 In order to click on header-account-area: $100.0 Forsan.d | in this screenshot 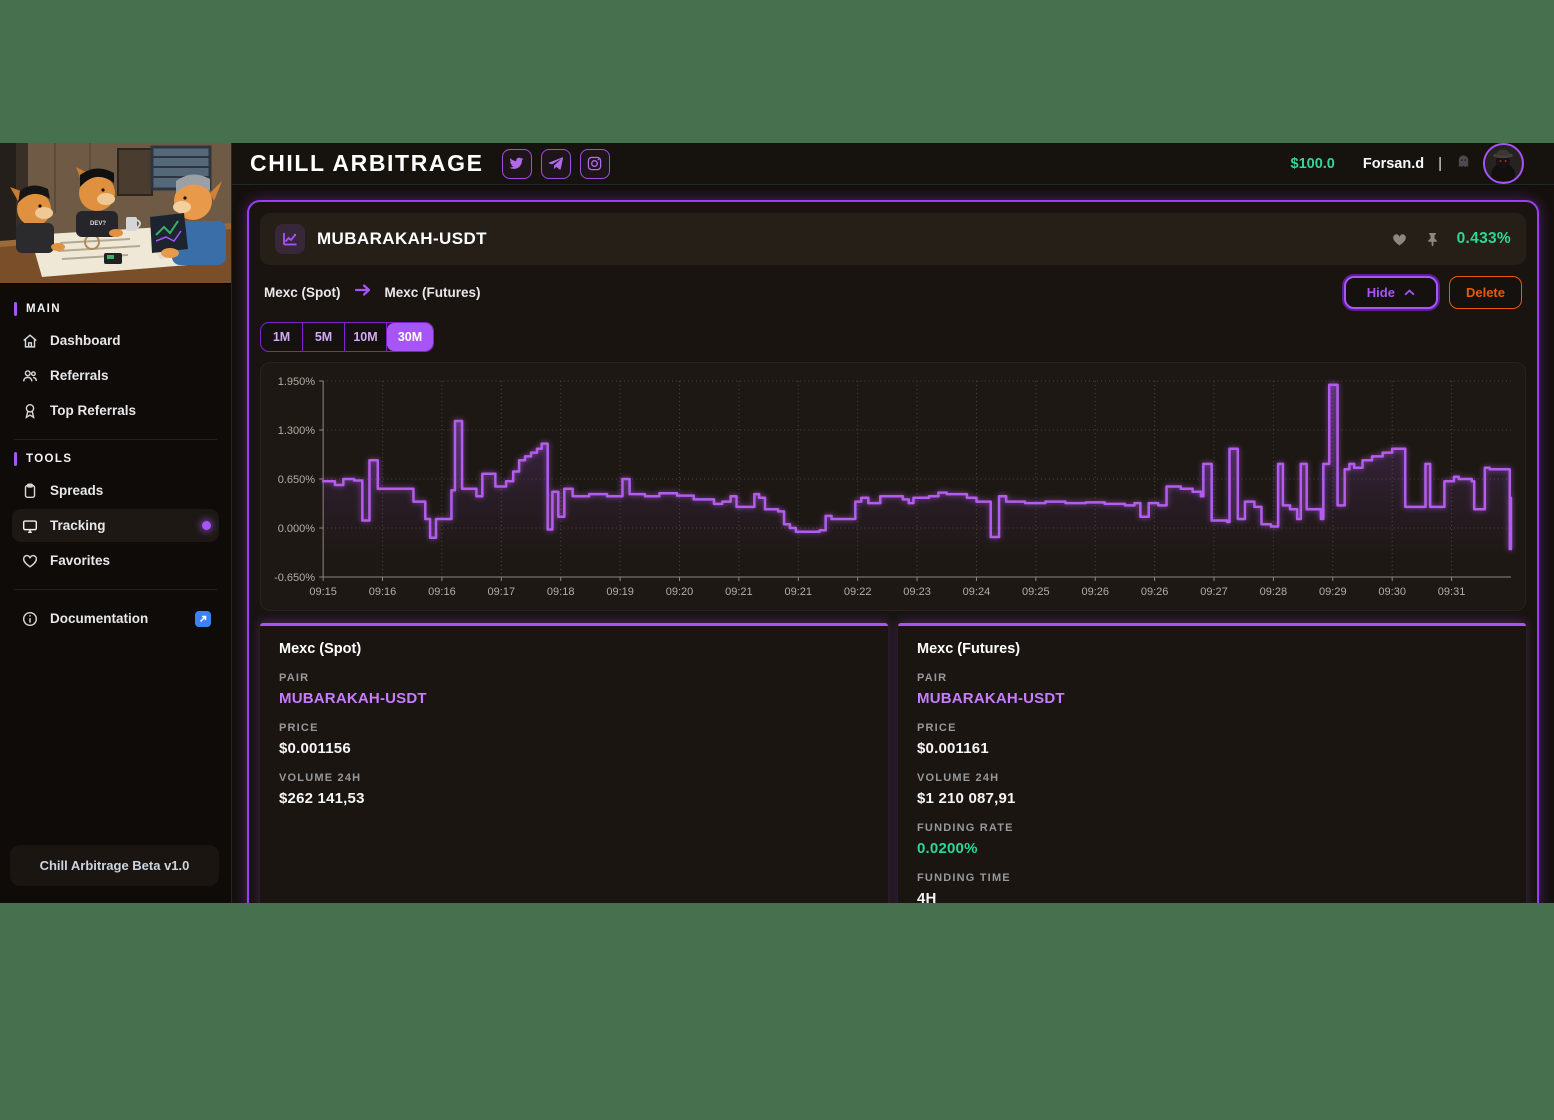, I will do `click(1407, 163)`.